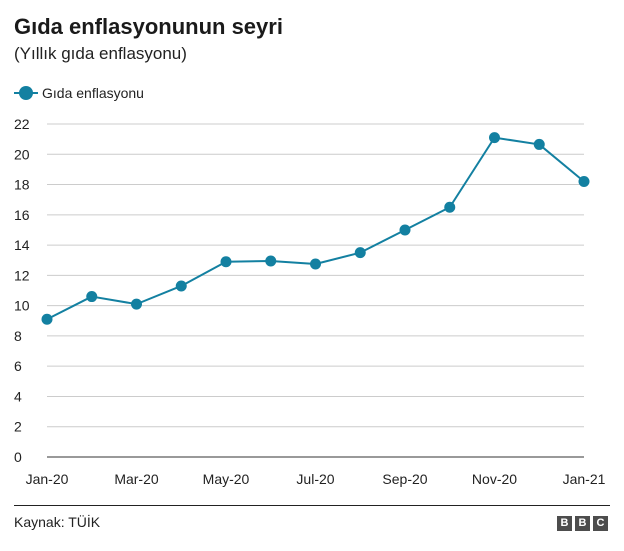 This screenshot has height=551, width=624. I want to click on x-tick-label: Nov-20, so click(494, 479).